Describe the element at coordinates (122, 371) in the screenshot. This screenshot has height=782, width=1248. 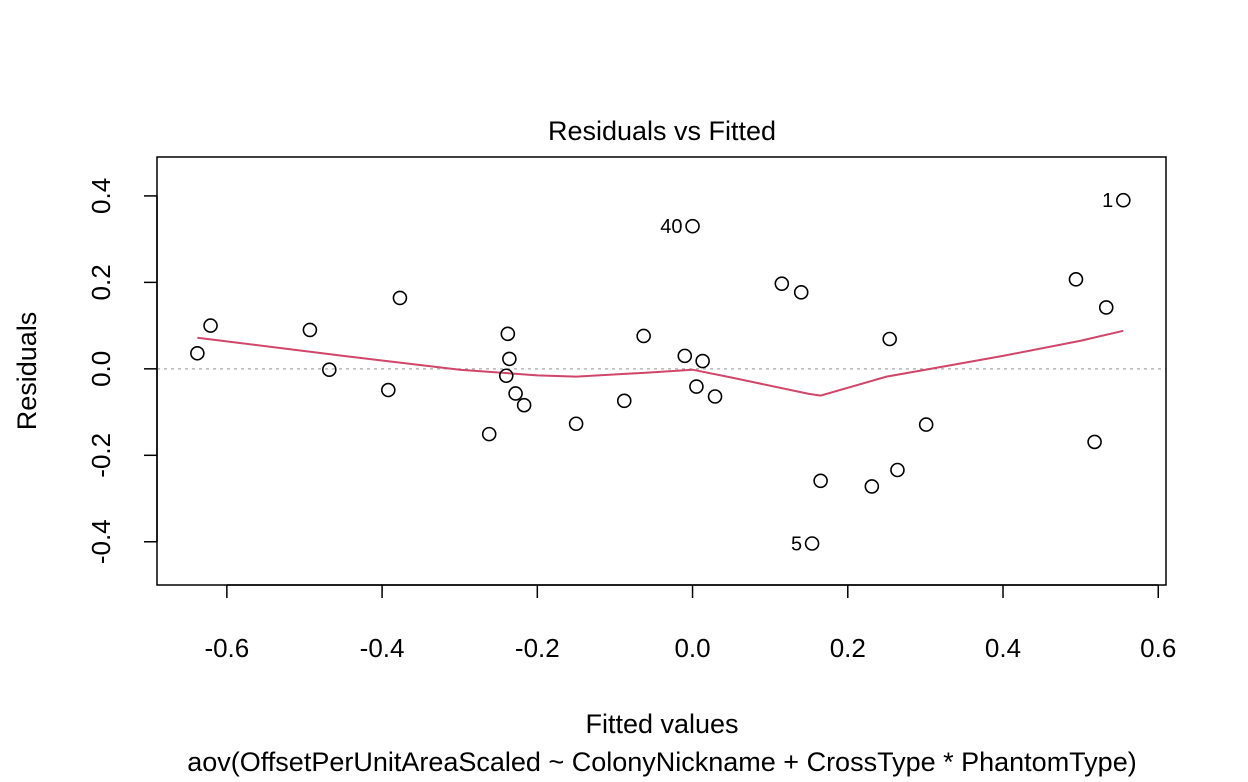
I see `y-axis: -0.4 -0.2 0.0 0.2 0.4` at that location.